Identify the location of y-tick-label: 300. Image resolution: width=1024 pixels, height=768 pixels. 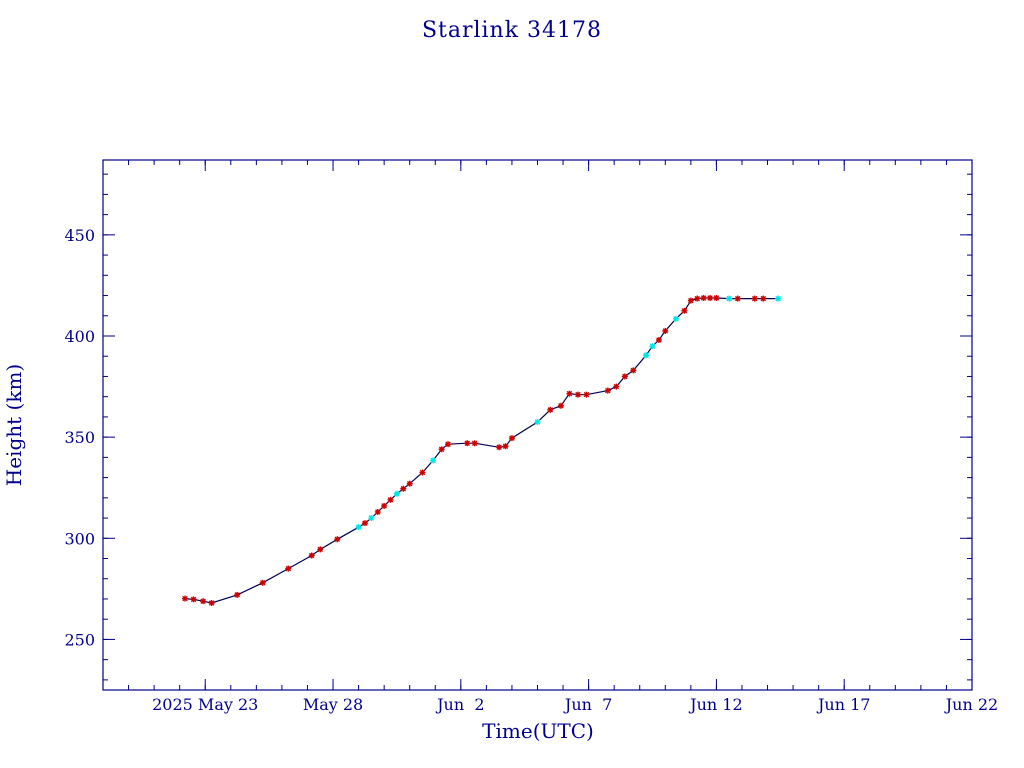
(79, 538).